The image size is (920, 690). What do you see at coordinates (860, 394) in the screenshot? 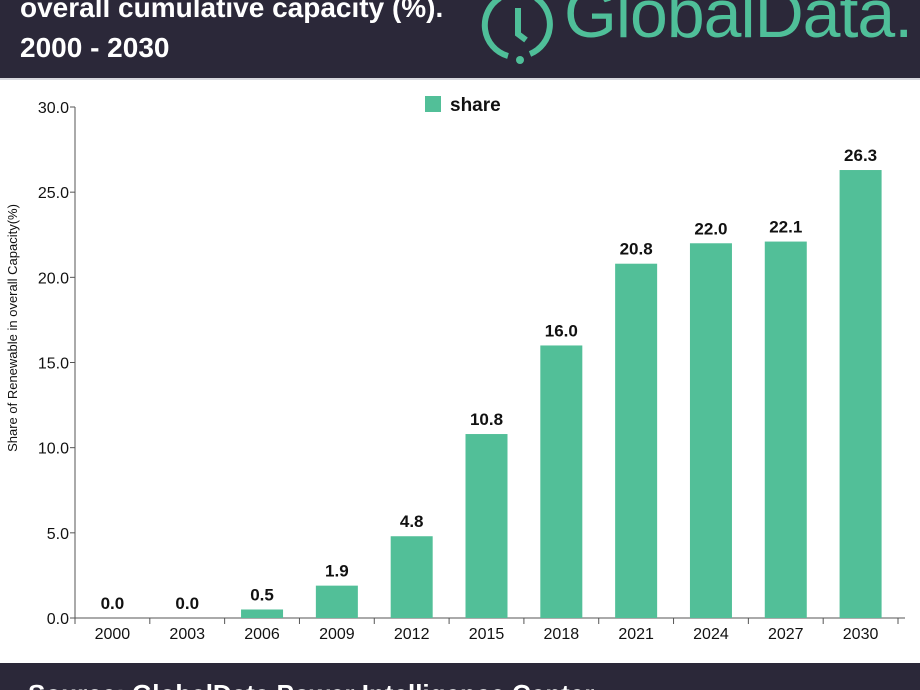
I see `bar-2030` at bounding box center [860, 394].